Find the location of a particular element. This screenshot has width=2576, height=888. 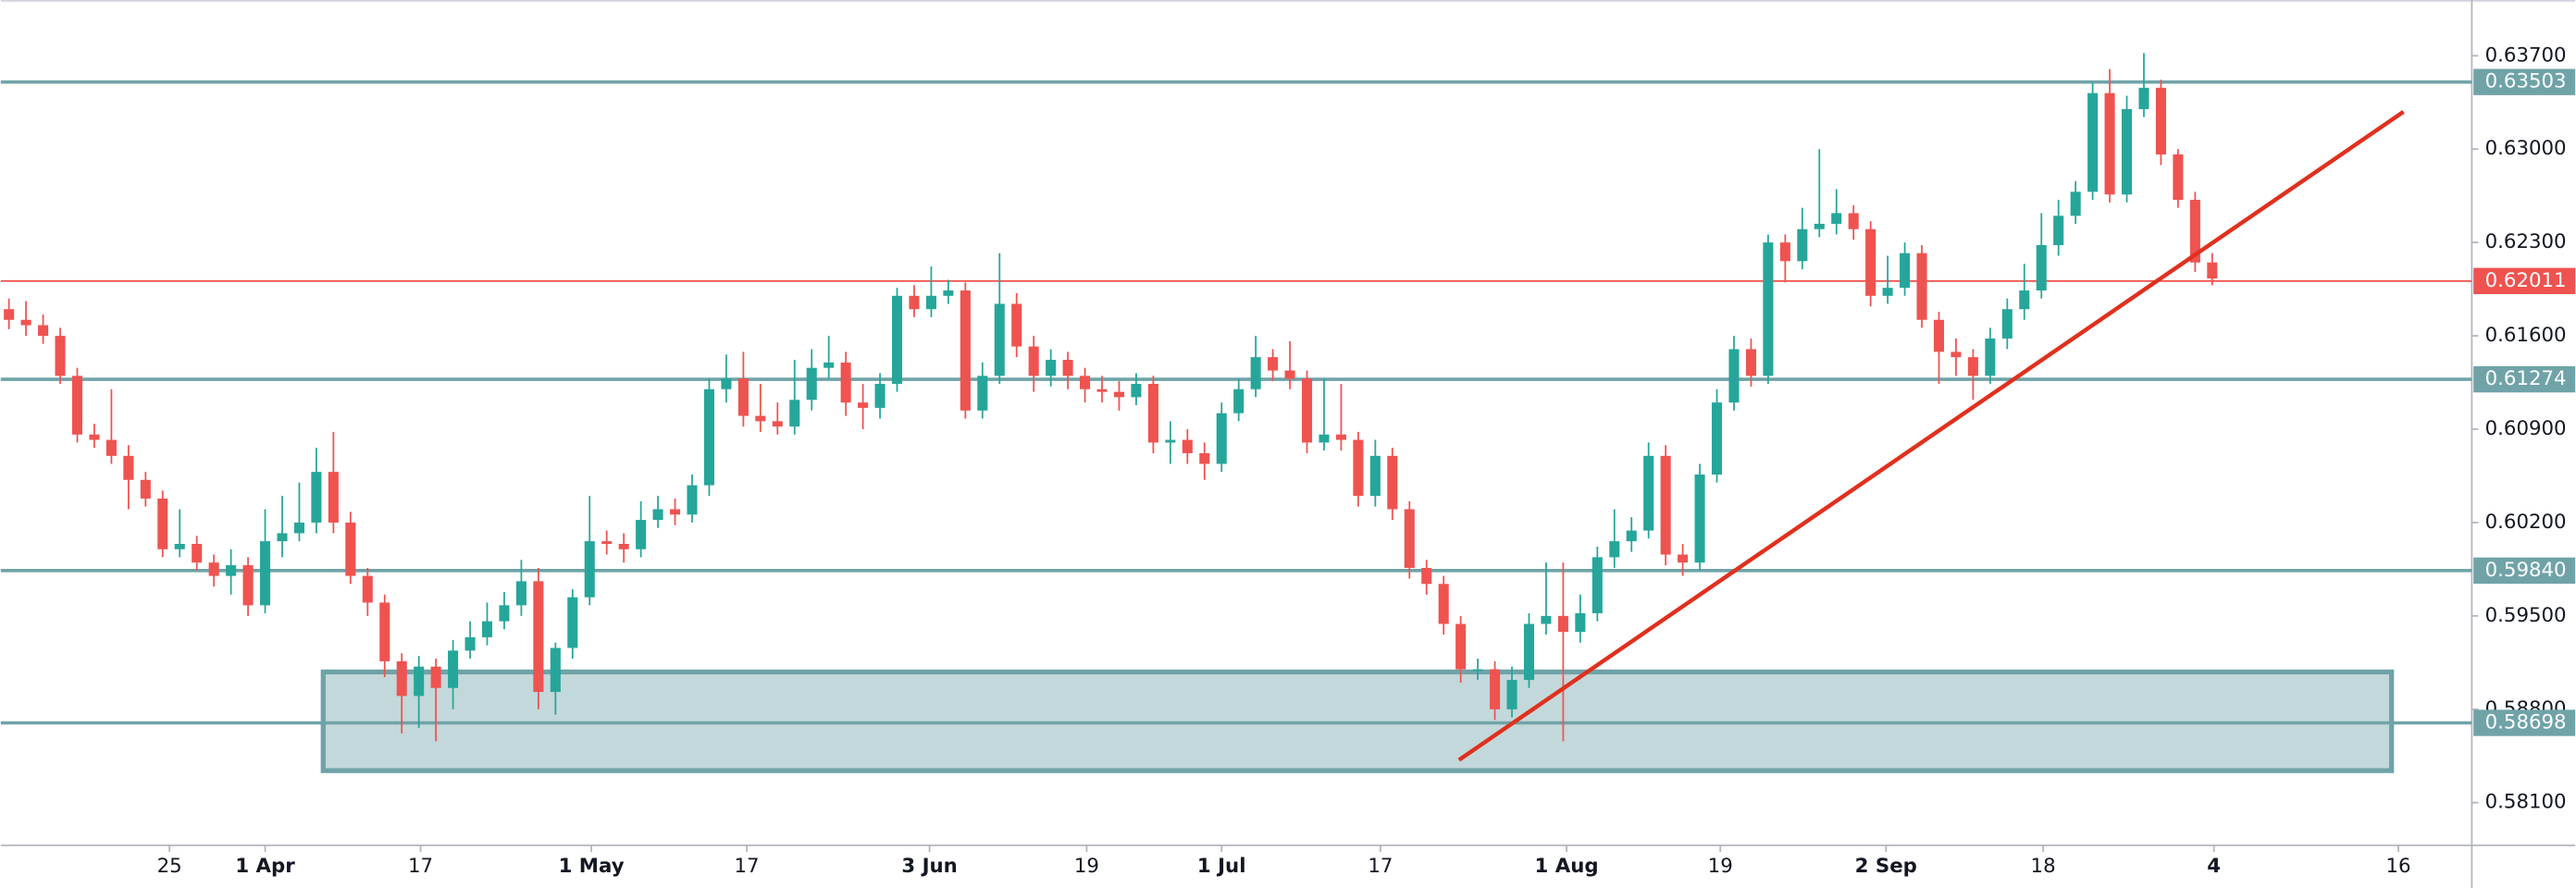

y-tick-label: 0.63700 is located at coordinates (2526, 55).